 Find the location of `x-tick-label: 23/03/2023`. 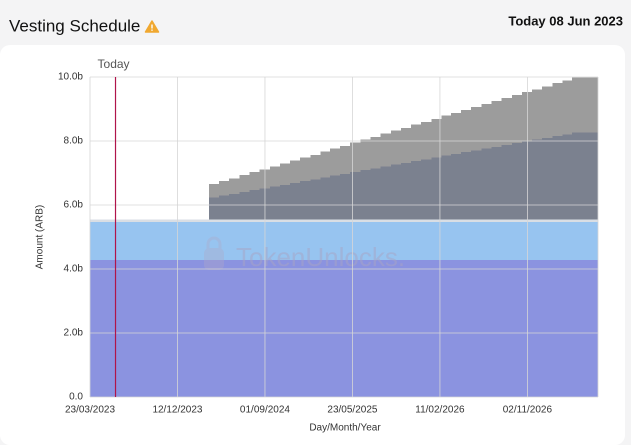

x-tick-label: 23/03/2023 is located at coordinates (90, 410).